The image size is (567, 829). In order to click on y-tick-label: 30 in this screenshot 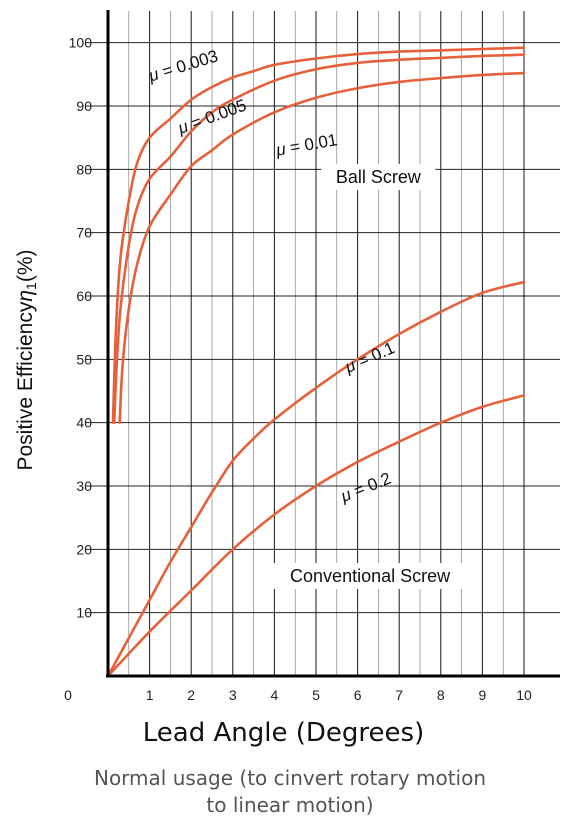, I will do `click(84, 486)`.